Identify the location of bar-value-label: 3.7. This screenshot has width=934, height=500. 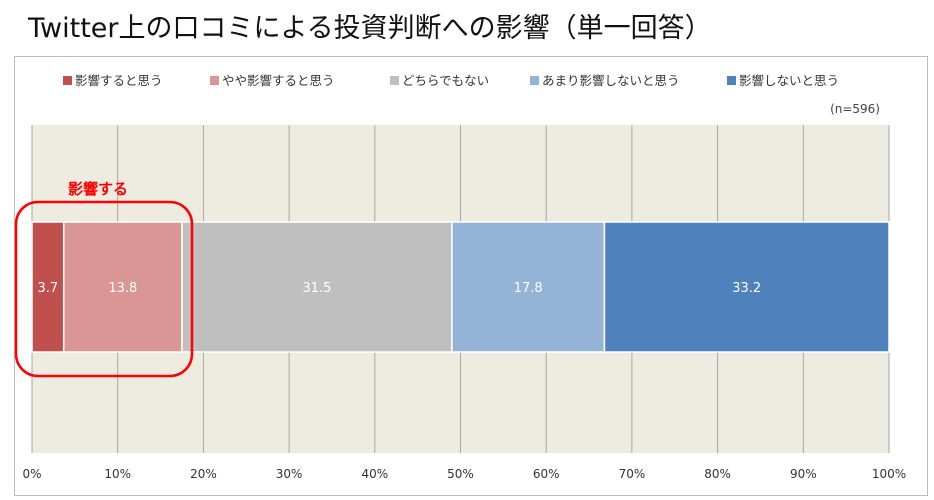
(48, 288).